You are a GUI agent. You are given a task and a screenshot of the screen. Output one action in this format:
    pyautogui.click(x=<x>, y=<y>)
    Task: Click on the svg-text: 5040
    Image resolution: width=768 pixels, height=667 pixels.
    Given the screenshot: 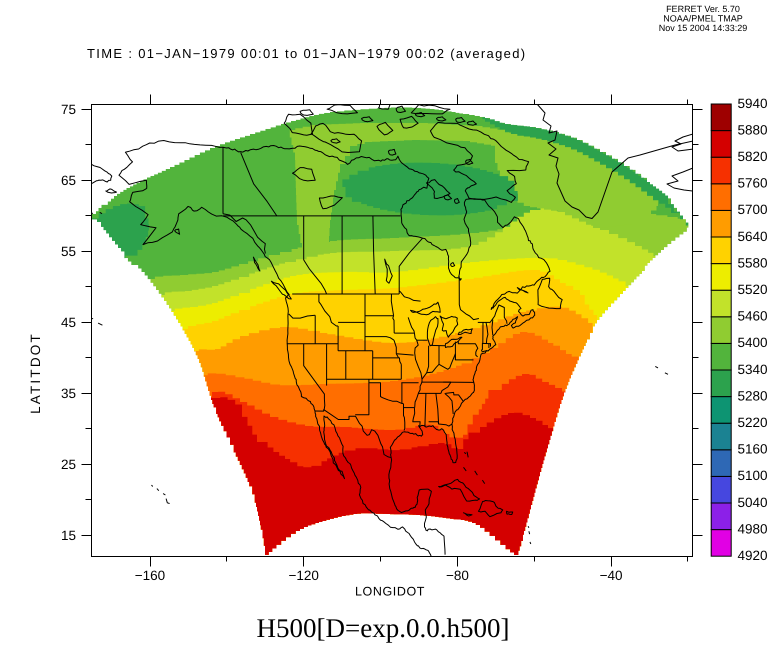 What is the action you would take?
    pyautogui.click(x=753, y=502)
    